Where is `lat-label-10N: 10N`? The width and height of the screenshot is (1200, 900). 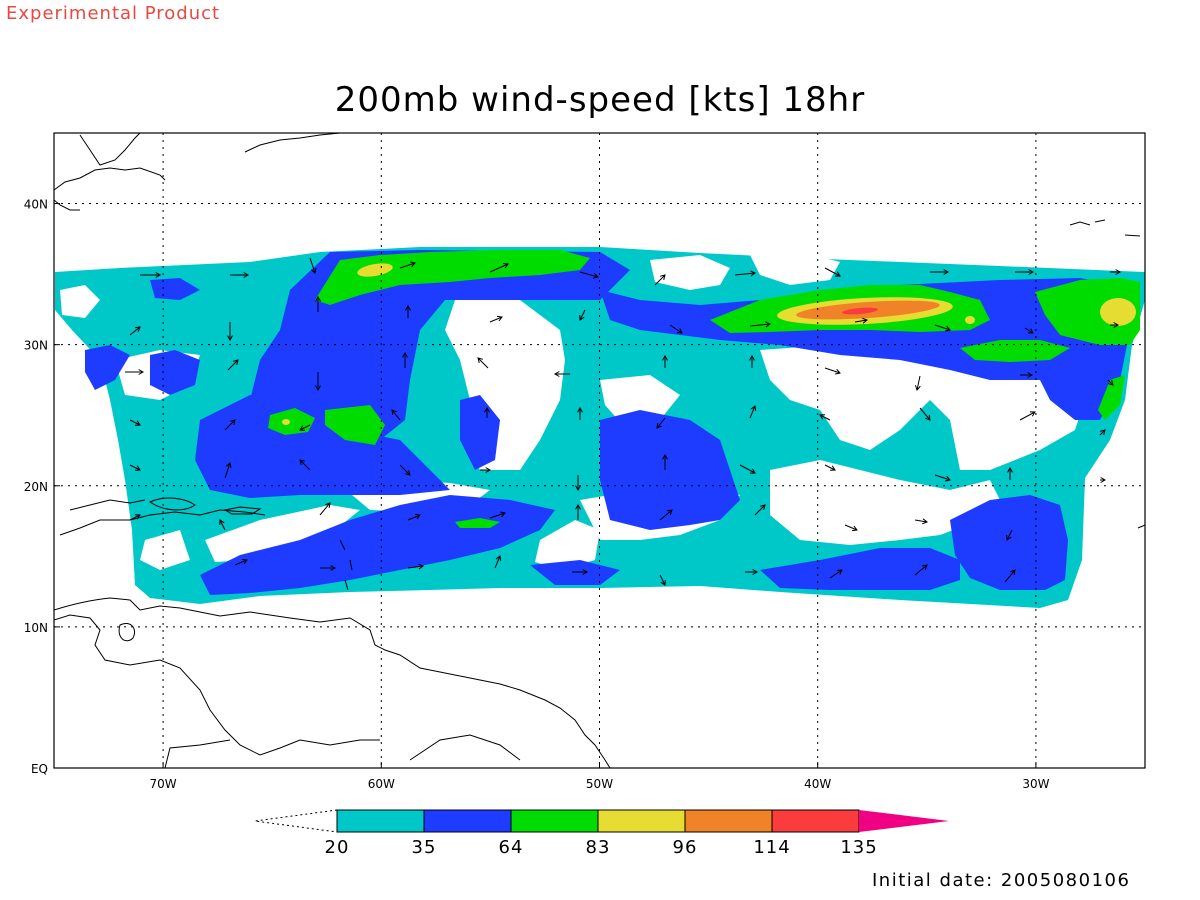 lat-label-10N: 10N is located at coordinates (36, 628).